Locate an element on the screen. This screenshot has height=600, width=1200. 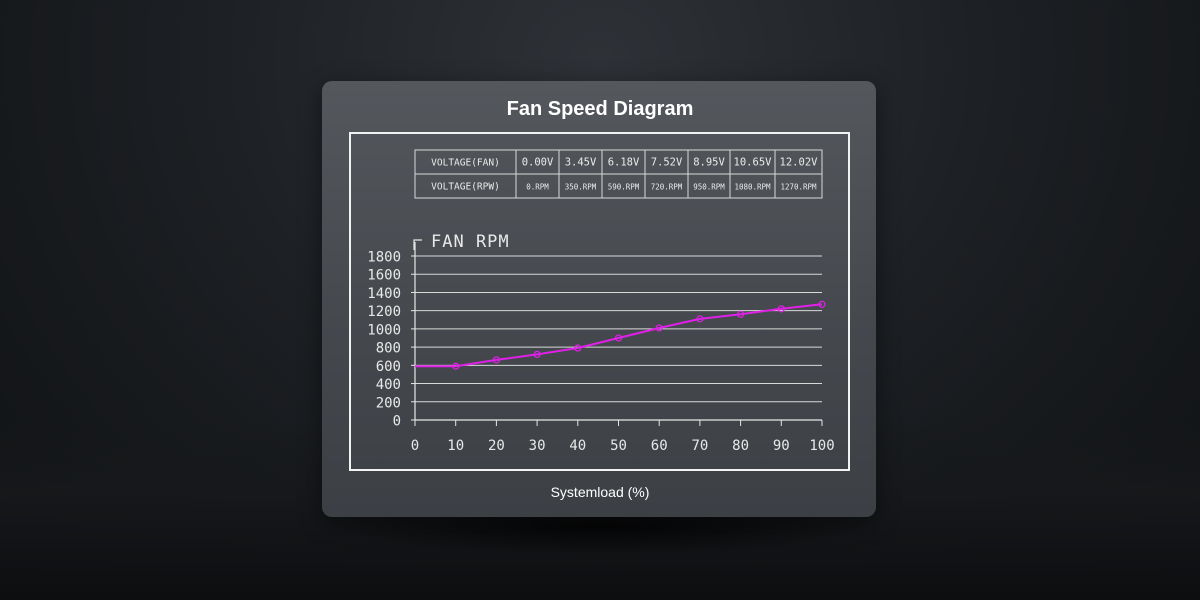
fan-rpm-line is located at coordinates (619, 335).